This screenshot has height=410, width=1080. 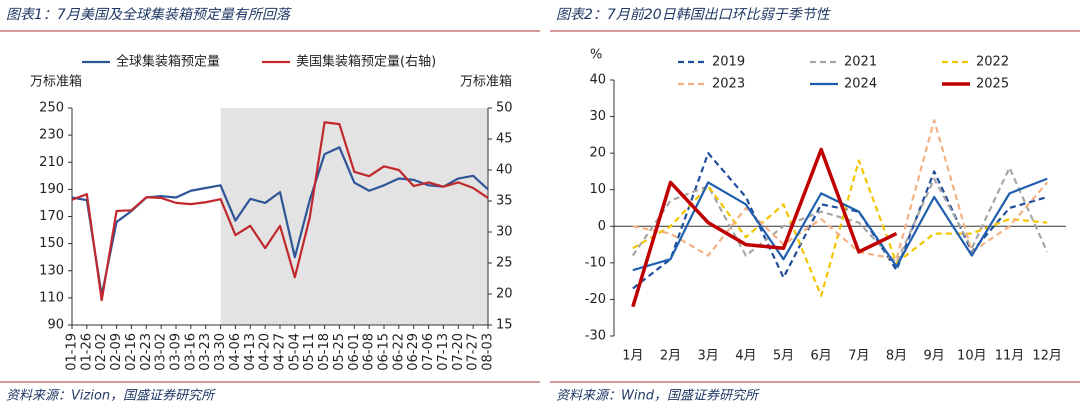 I want to click on x-tick-label: 03-09, so click(x=176, y=352).